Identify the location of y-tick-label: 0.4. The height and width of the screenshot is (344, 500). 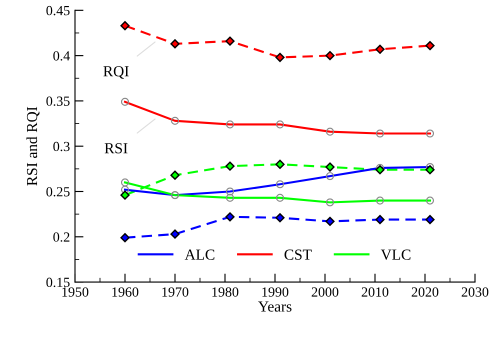
(61, 56).